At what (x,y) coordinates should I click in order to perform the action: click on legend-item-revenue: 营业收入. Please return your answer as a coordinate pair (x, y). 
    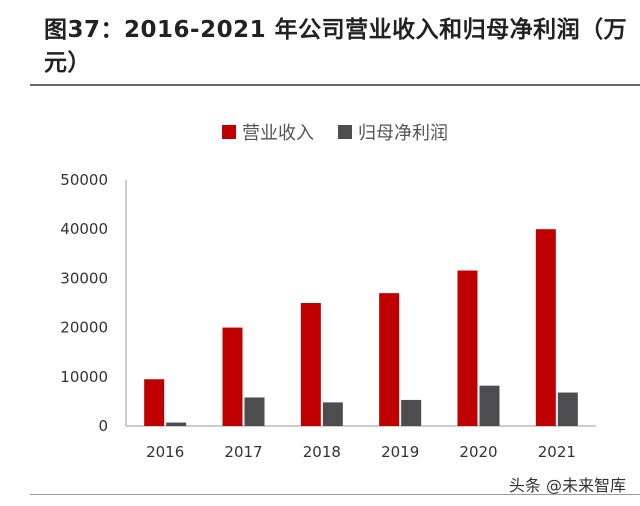
    Looking at the image, I should click on (268, 132).